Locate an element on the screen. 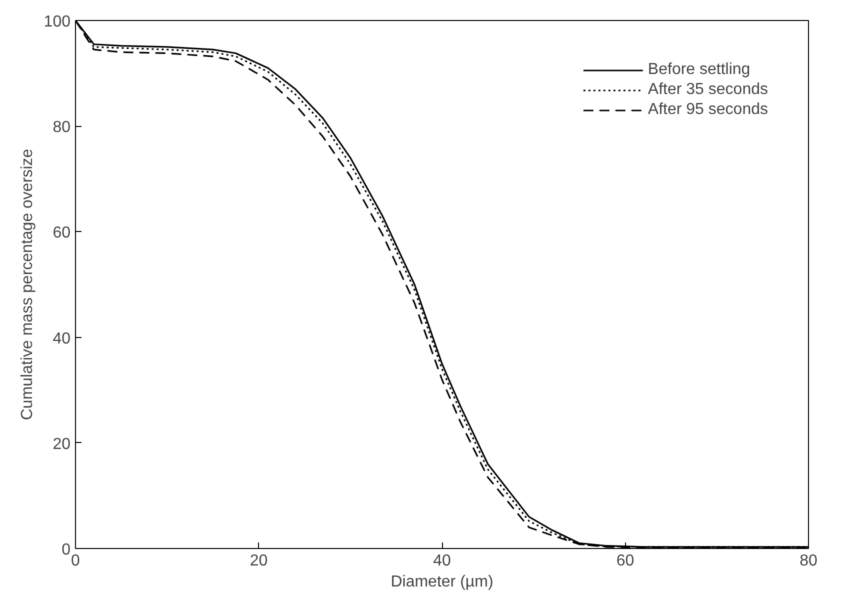  x-axis-title: Diameter (µm) is located at coordinates (442, 582).